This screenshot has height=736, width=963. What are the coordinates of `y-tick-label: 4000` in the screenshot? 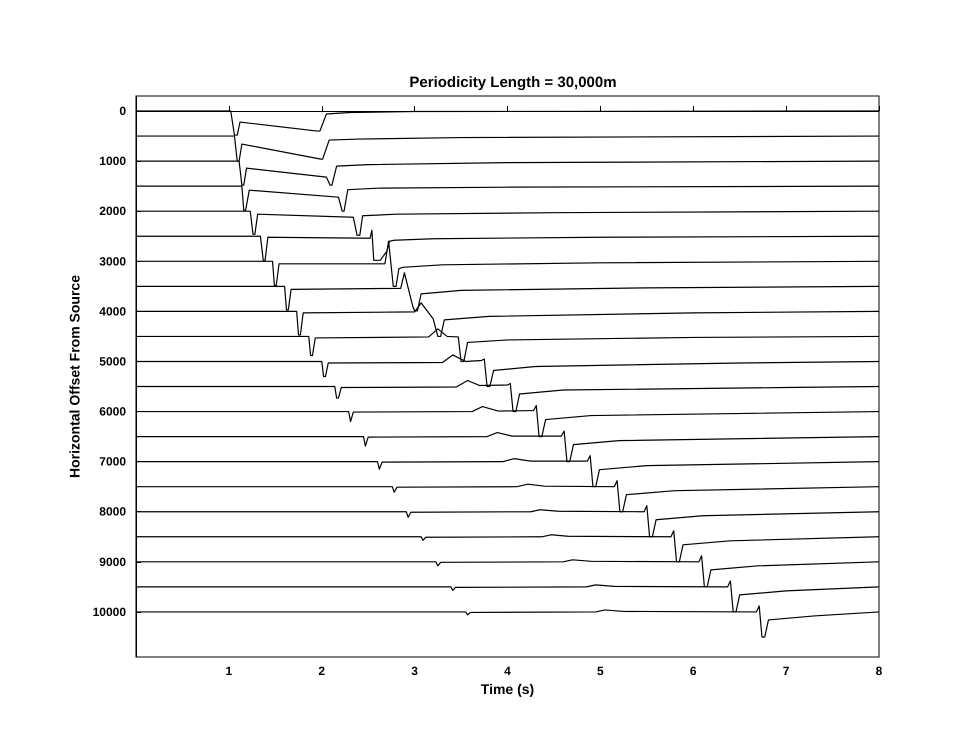 It's located at (112, 311).